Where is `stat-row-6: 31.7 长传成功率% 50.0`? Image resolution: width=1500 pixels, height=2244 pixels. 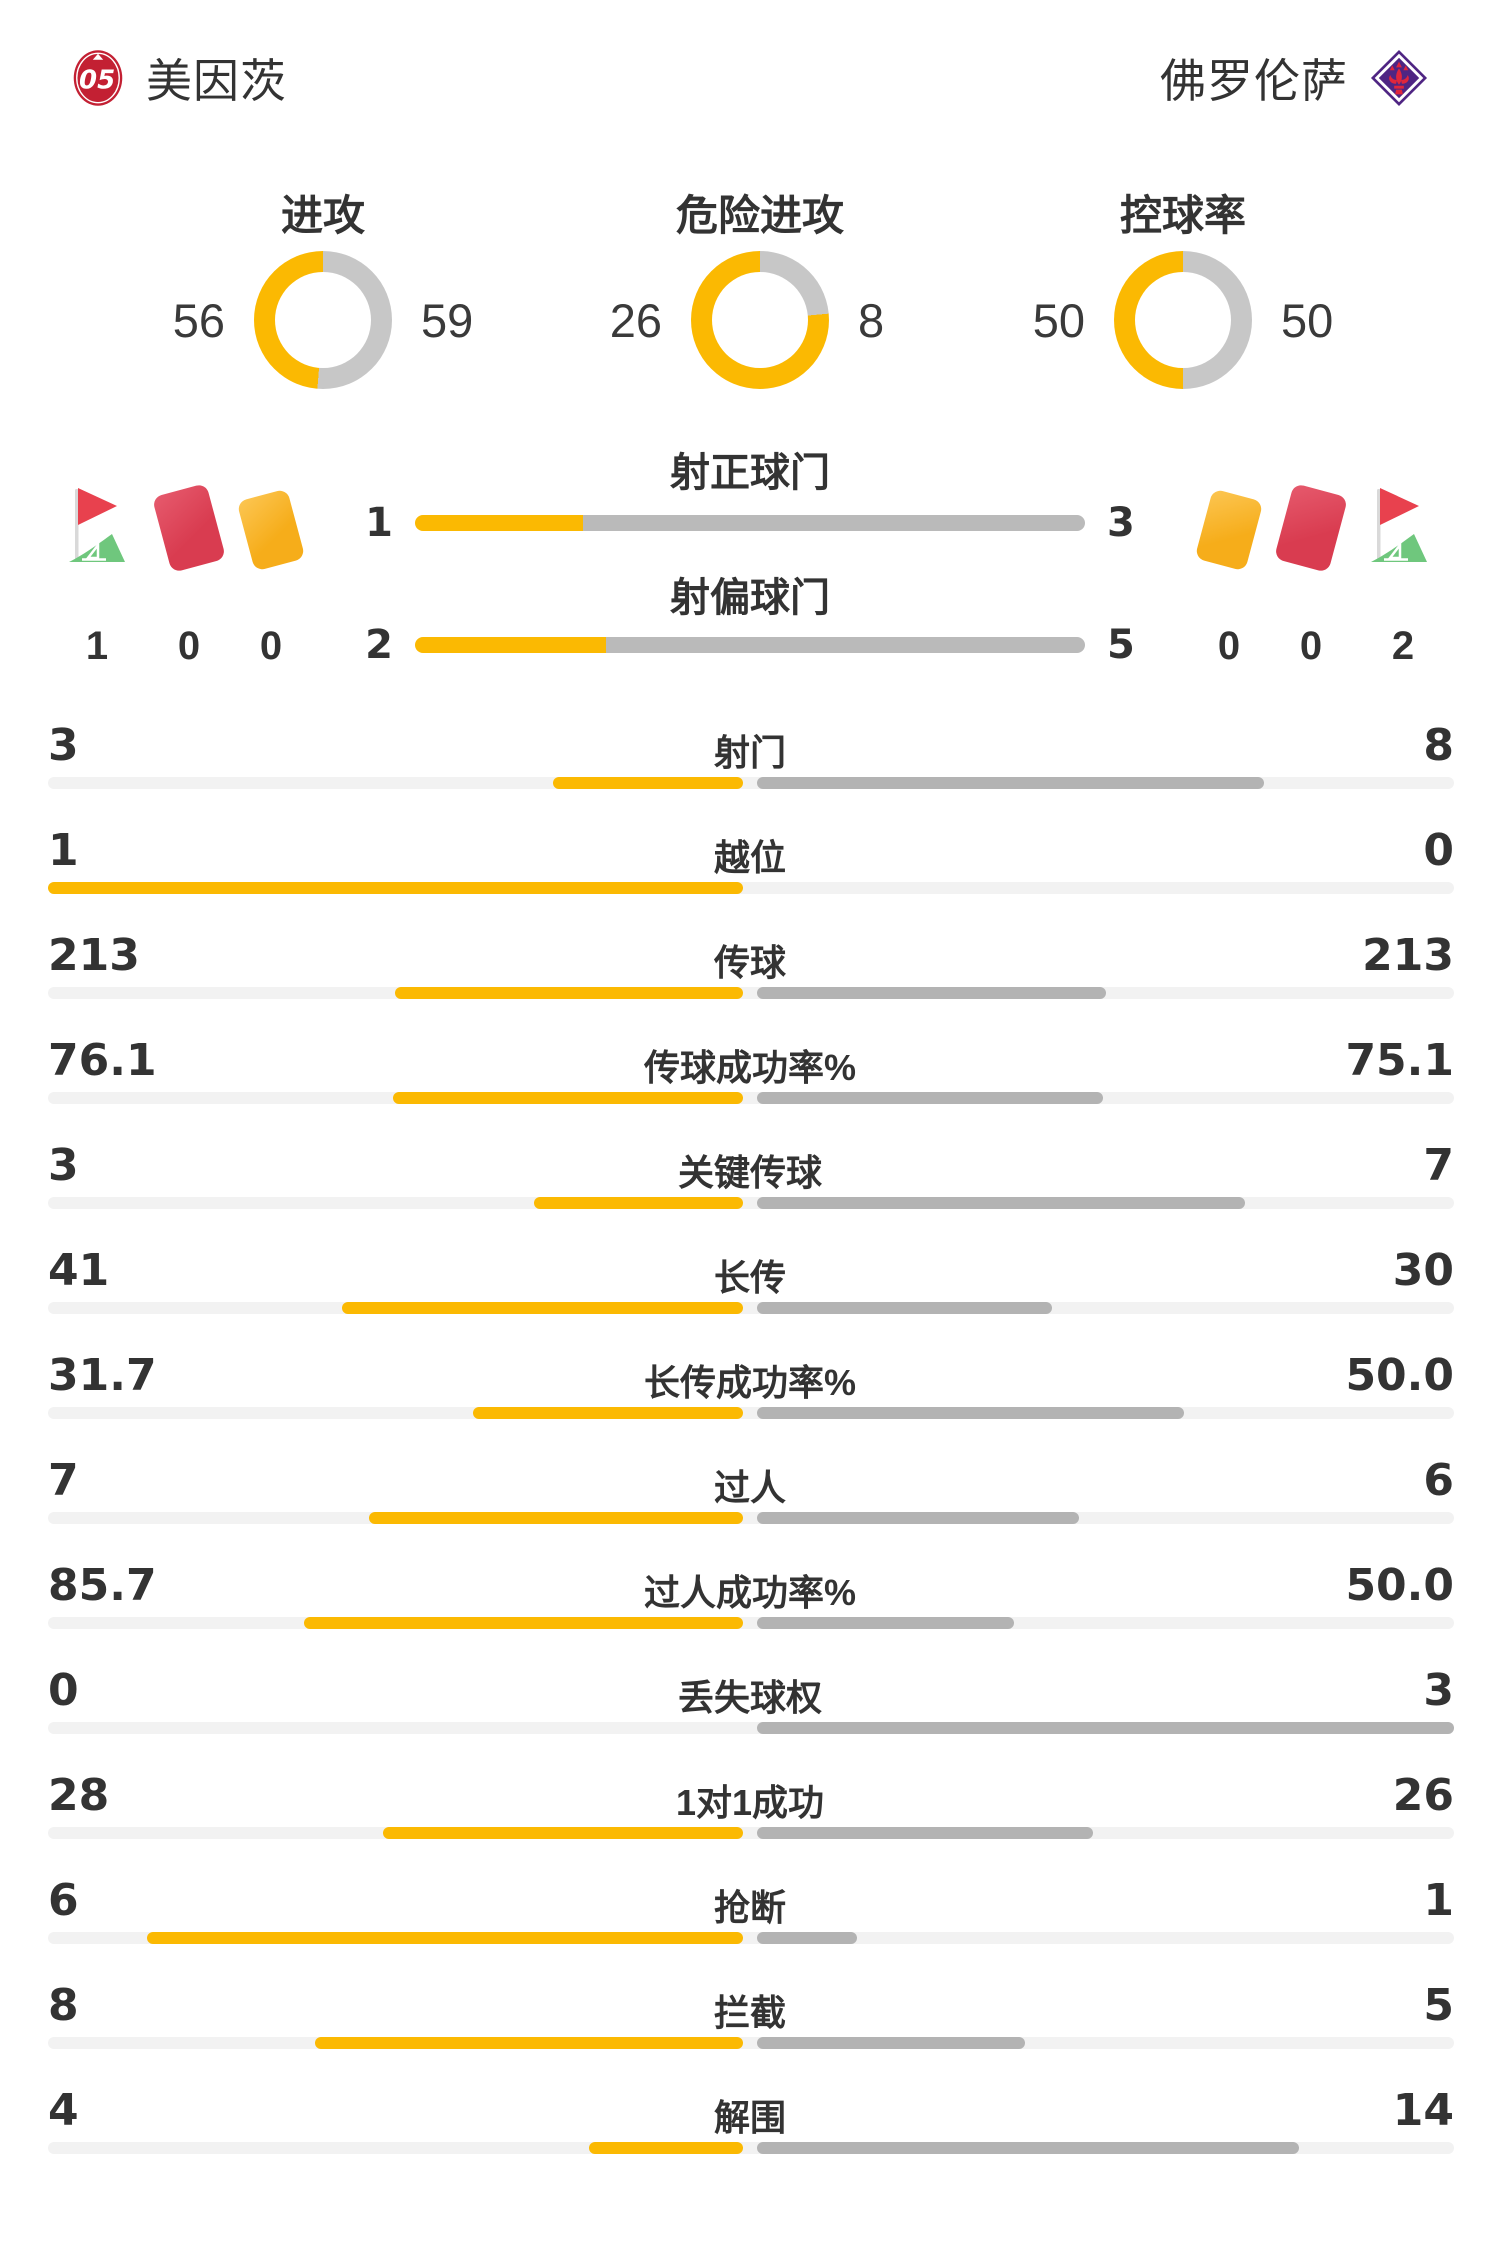
stat-row-6: 31.7 长传成功率% 50.0 is located at coordinates (750, 1377).